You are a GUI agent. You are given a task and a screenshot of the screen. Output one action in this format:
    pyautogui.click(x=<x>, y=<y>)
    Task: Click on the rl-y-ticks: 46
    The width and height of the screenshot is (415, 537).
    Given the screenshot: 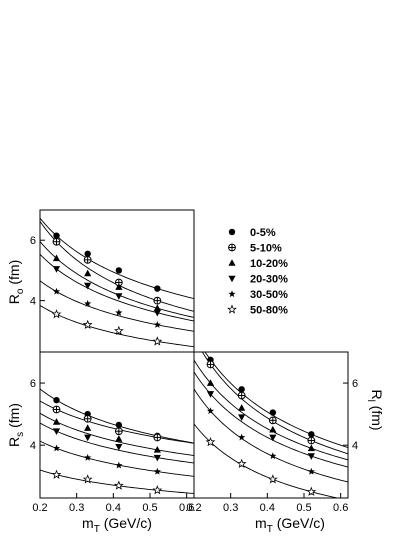 What is the action you would take?
    pyautogui.click(x=350, y=415)
    